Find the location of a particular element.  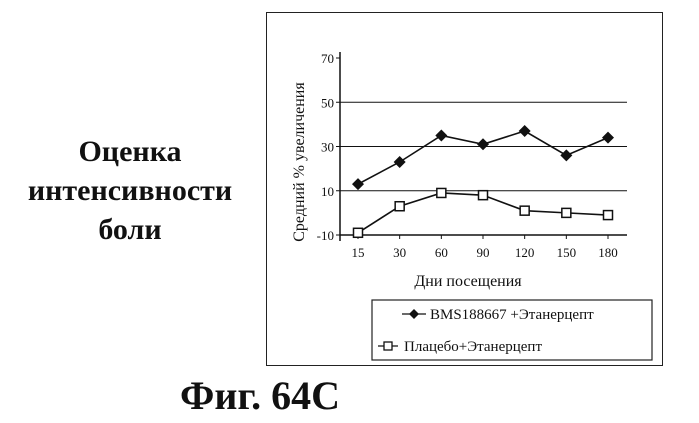

x-ticks: 15 30 60 90 120 150 180 is located at coordinates (485, 247).